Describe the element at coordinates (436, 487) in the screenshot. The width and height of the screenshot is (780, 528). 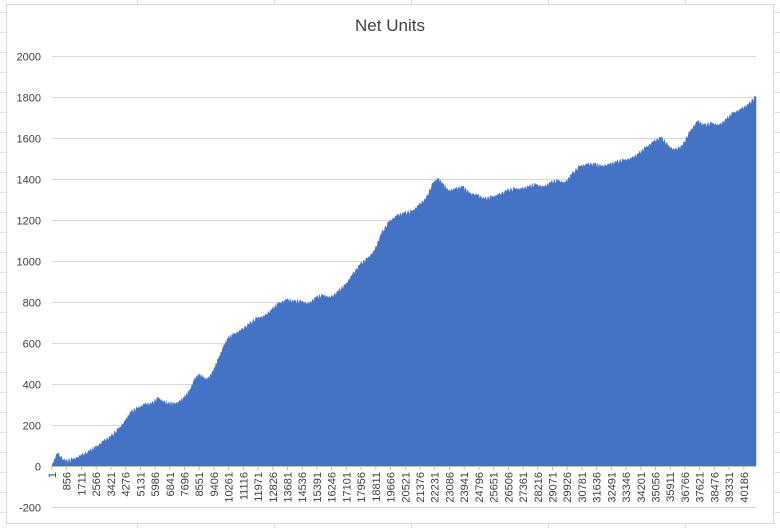
I see `x-tick-label: 22231` at that location.